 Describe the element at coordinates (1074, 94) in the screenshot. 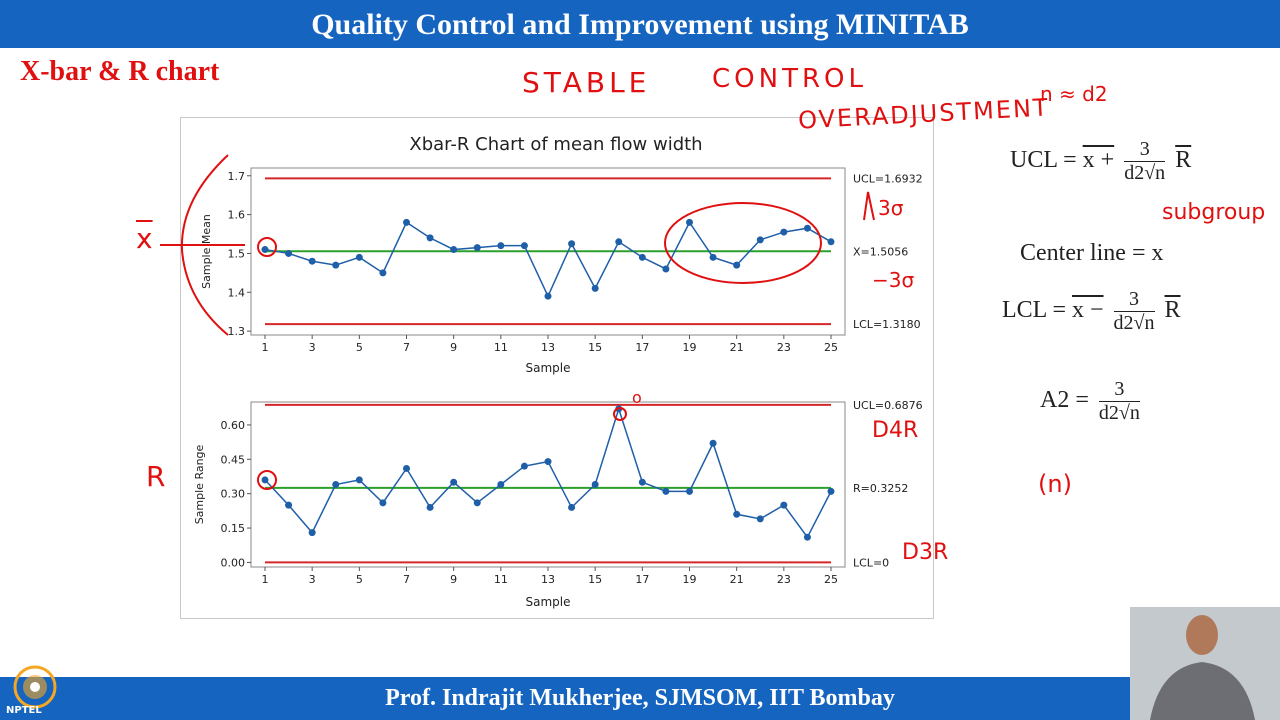

I see `annotation-n-d2: n ≈ d2` at that location.